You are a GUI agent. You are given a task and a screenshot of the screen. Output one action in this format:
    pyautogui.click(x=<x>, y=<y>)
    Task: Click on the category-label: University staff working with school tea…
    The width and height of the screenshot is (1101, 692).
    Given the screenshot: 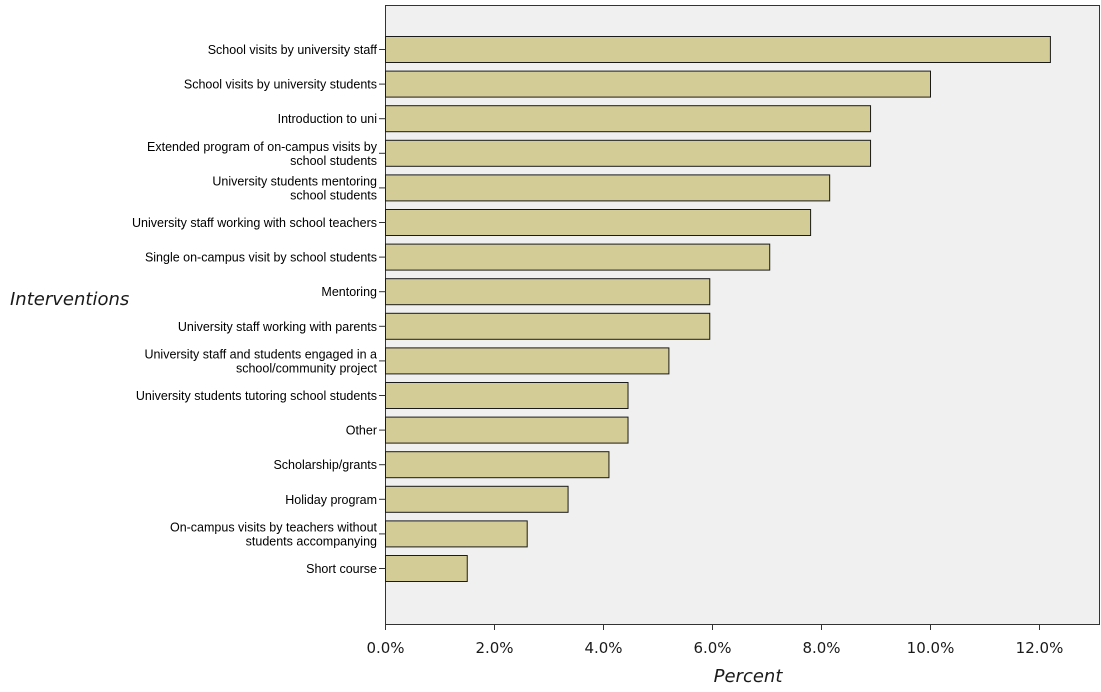 What is the action you would take?
    pyautogui.click(x=254, y=223)
    